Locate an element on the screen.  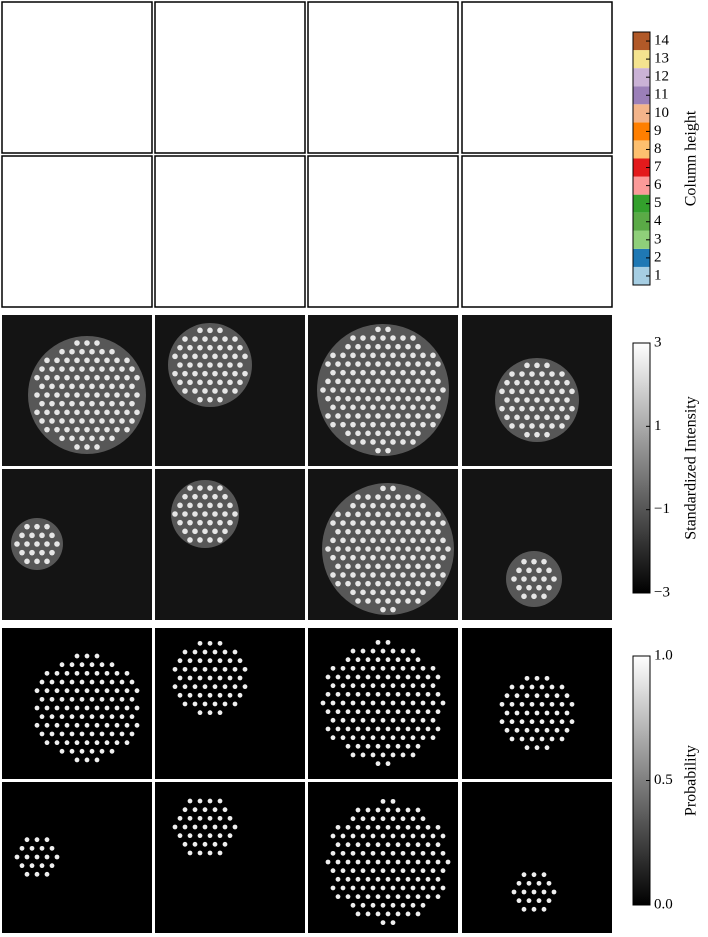
colorbar-label: Column height is located at coordinates (691, 158).